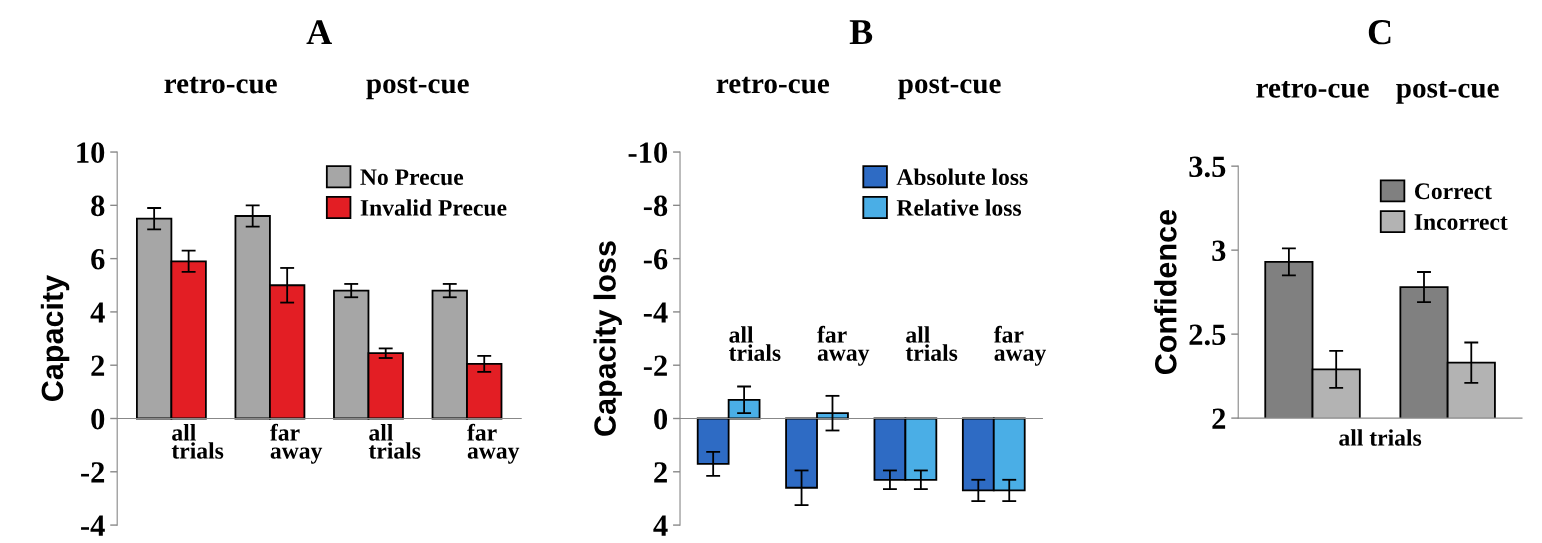 This screenshot has height=543, width=1542. I want to click on y-tick-label: 3.5, so click(1207, 167).